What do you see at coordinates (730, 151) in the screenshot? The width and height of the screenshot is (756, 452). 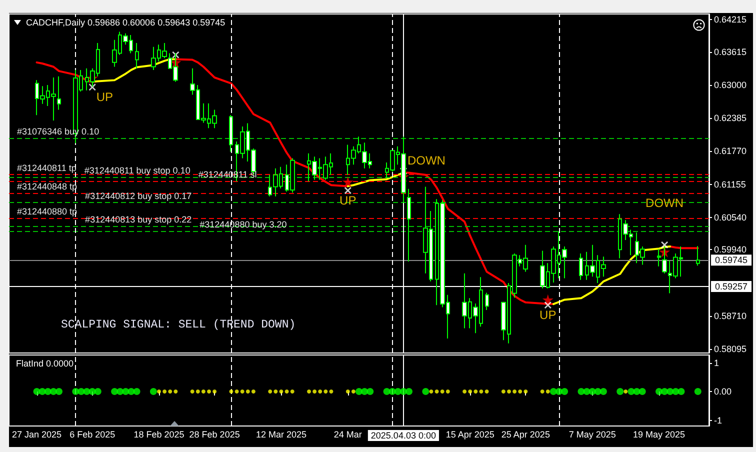 I see `y-tick-label: 0.61770` at bounding box center [730, 151].